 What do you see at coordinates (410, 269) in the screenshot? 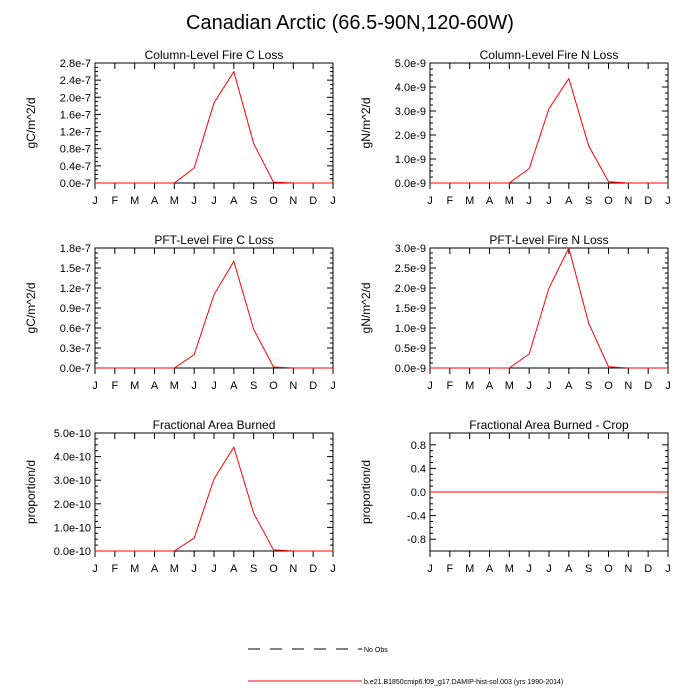
I see `y-tick-label: 2.5e-9` at bounding box center [410, 269].